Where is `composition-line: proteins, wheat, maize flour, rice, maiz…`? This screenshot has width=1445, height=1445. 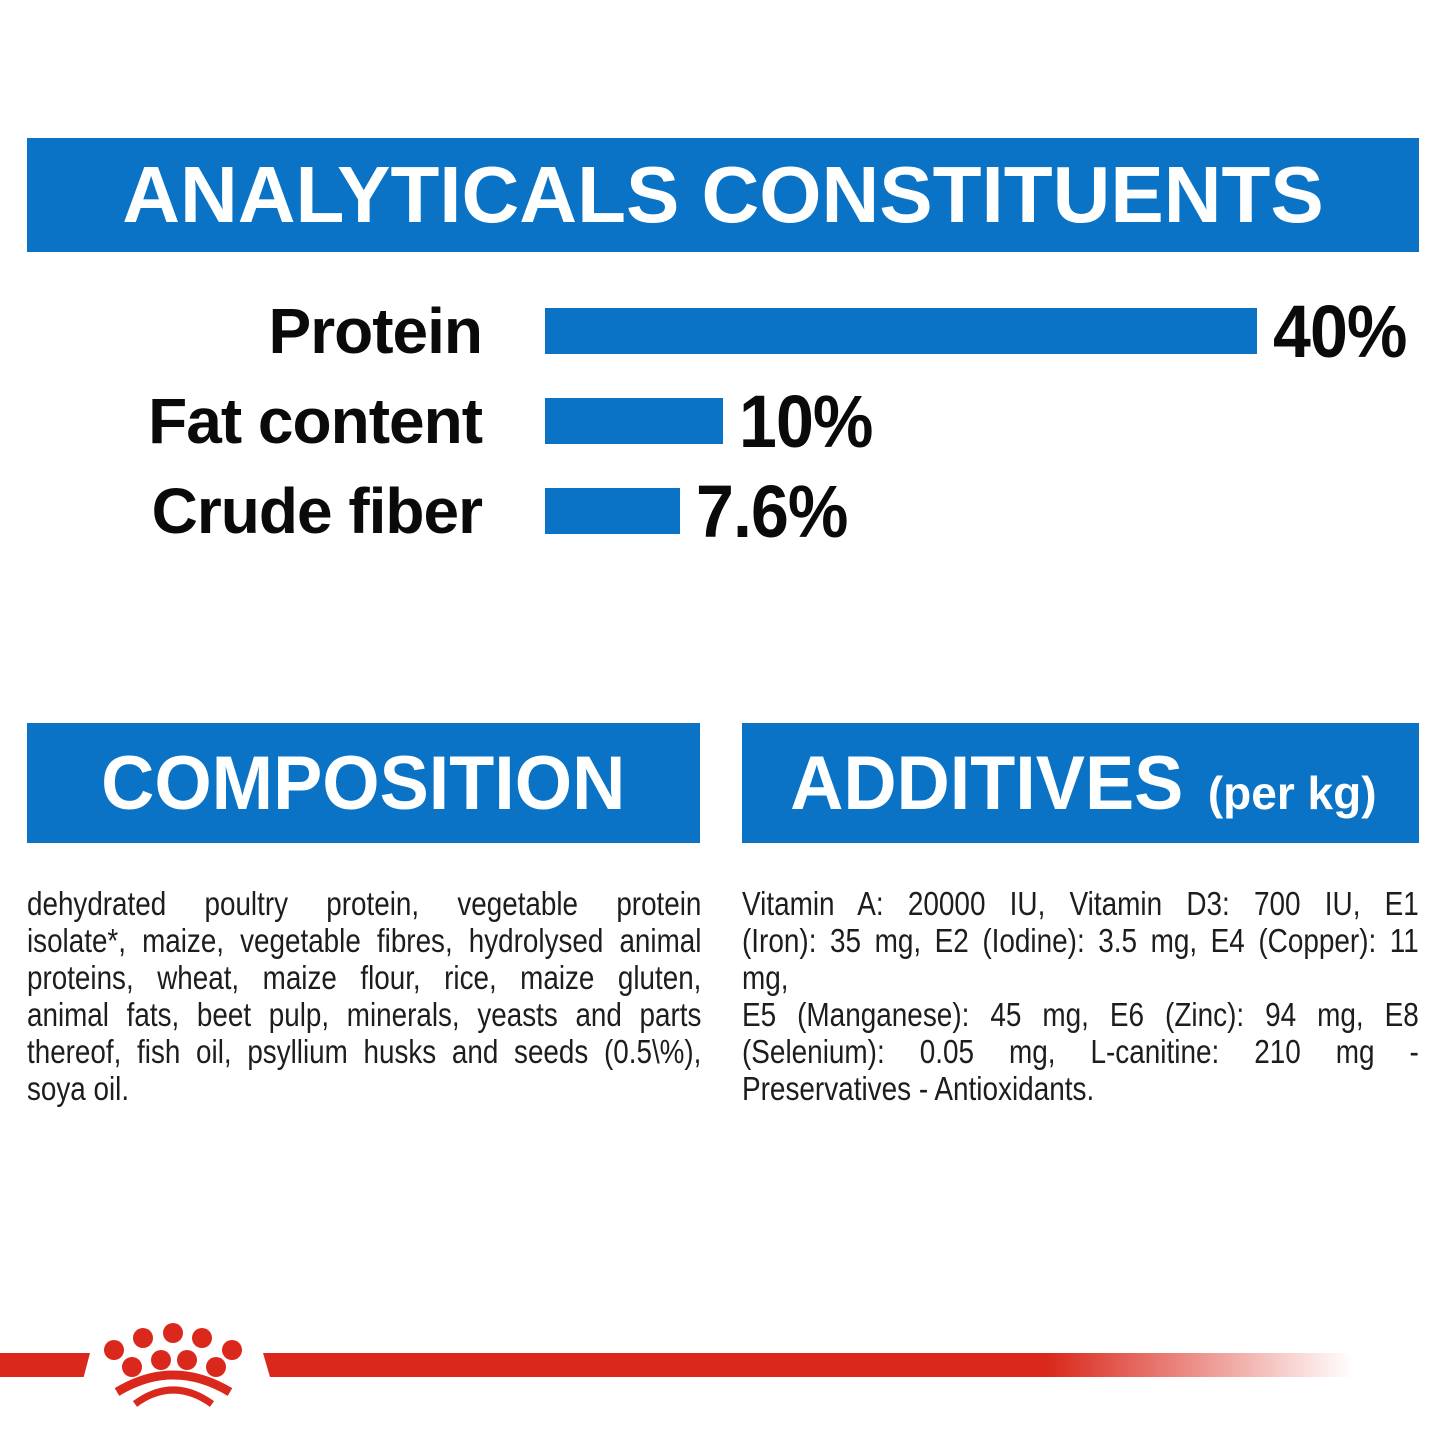 composition-line: proteins, wheat, maize flour, rice, maiz… is located at coordinates (364, 977).